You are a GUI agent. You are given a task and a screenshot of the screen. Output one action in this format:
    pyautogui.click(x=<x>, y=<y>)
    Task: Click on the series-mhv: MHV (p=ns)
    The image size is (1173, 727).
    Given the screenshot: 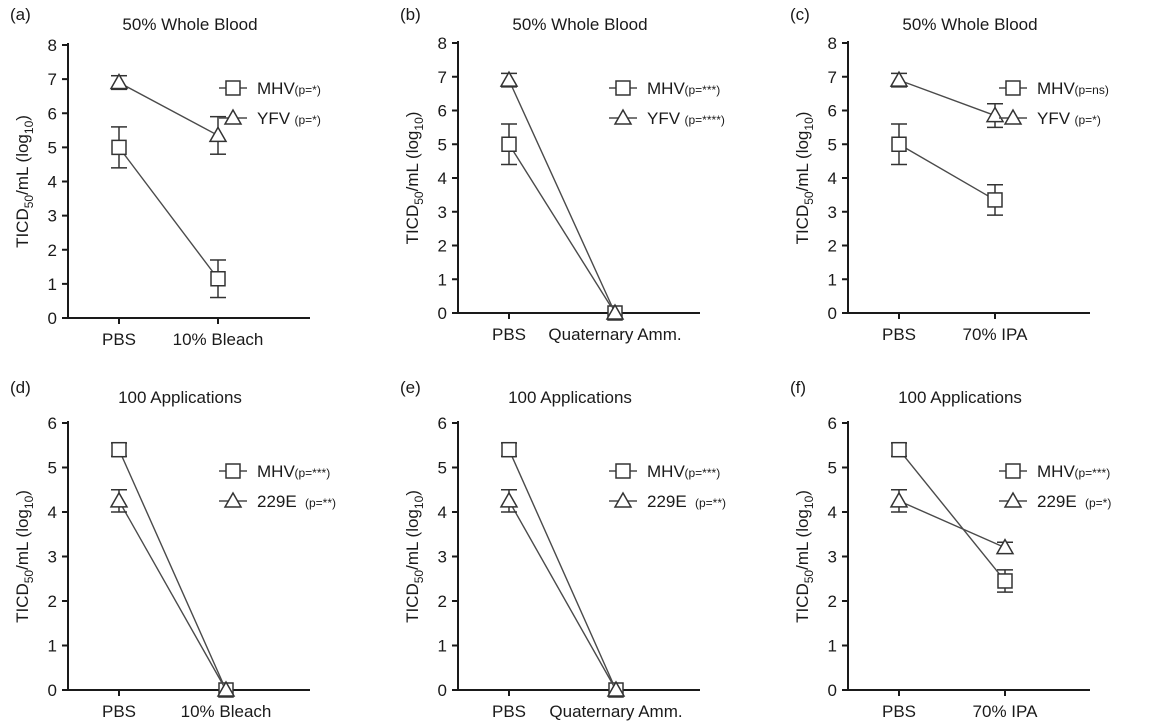 What is the action you would take?
    pyautogui.click(x=1000, y=147)
    